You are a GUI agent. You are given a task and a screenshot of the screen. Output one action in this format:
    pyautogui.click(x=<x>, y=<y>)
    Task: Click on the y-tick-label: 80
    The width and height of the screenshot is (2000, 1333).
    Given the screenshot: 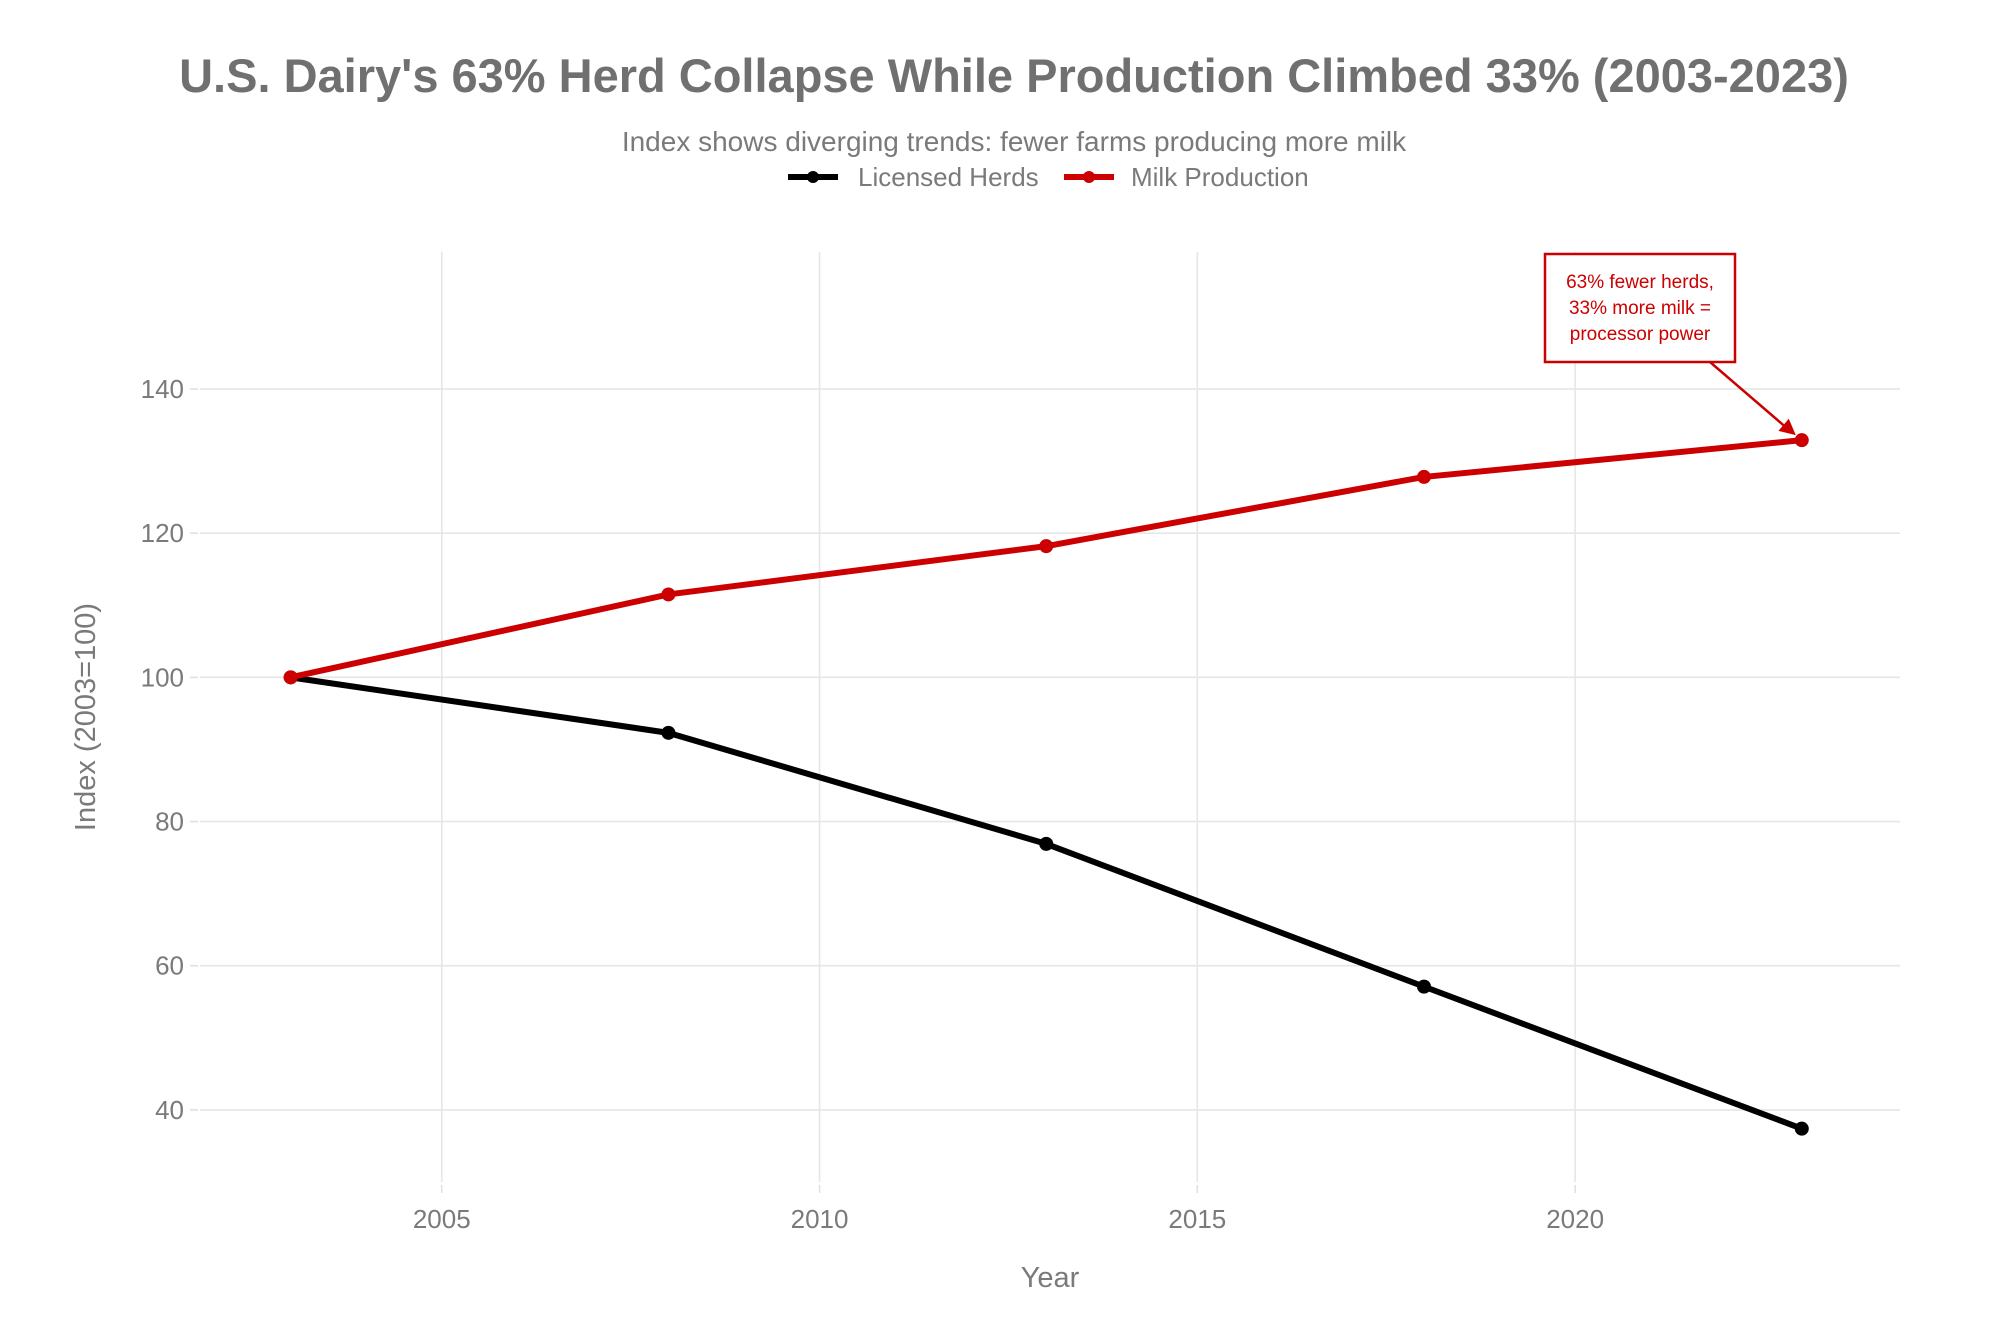 What is the action you would take?
    pyautogui.click(x=169, y=822)
    